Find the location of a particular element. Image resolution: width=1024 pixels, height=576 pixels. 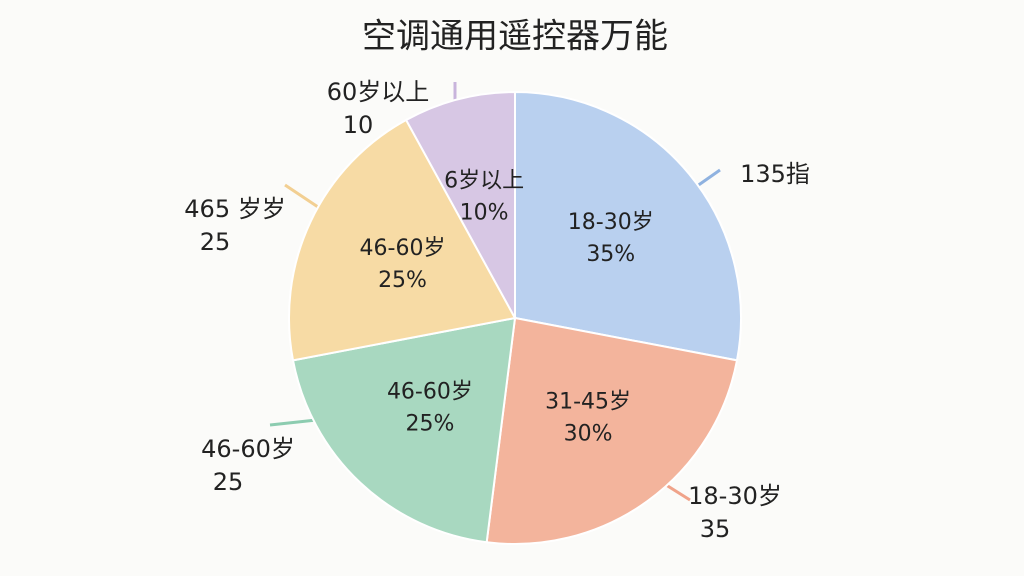

annotation-value: 10 is located at coordinates (358, 125).